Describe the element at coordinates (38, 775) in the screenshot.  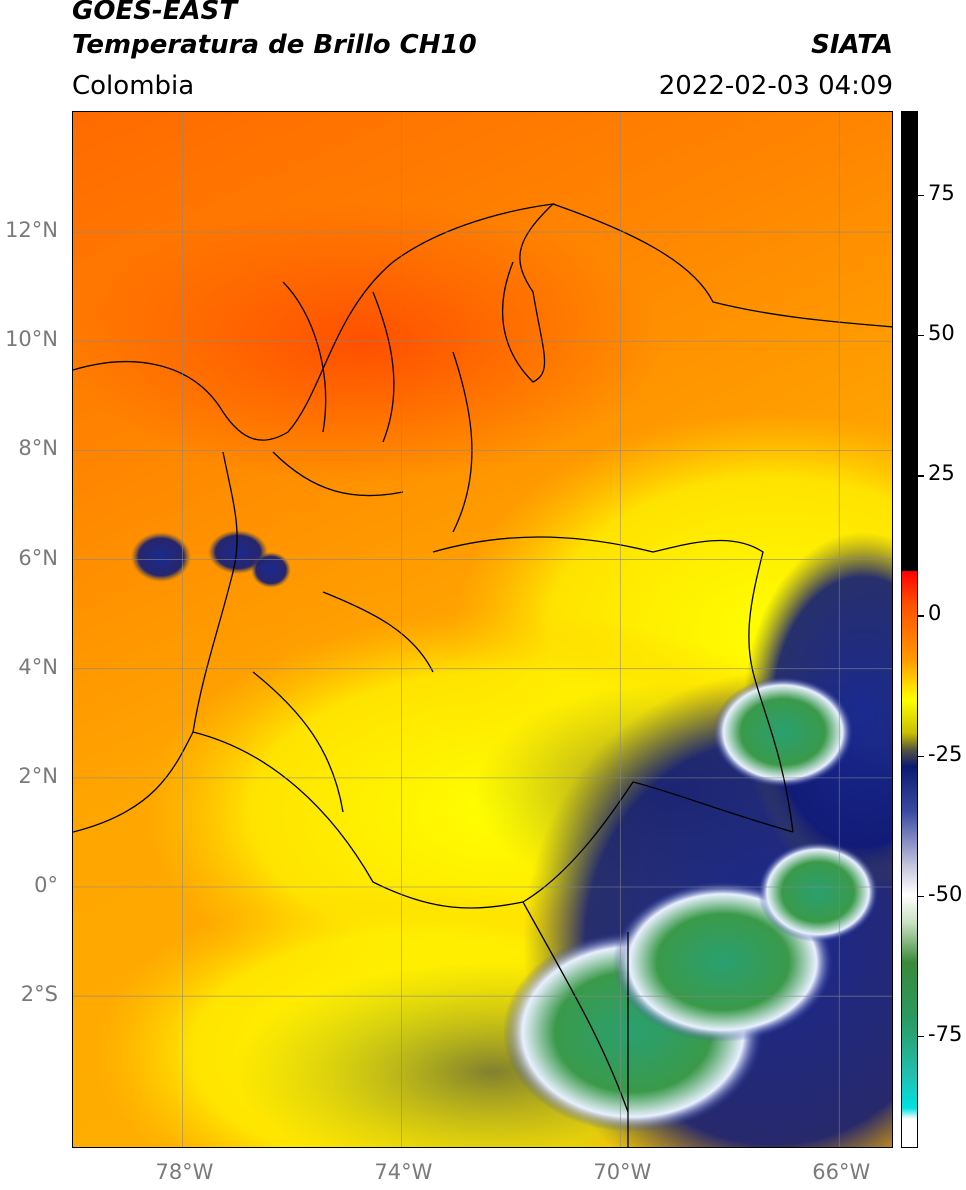
I see `latitude-tick-label: 2°N` at that location.